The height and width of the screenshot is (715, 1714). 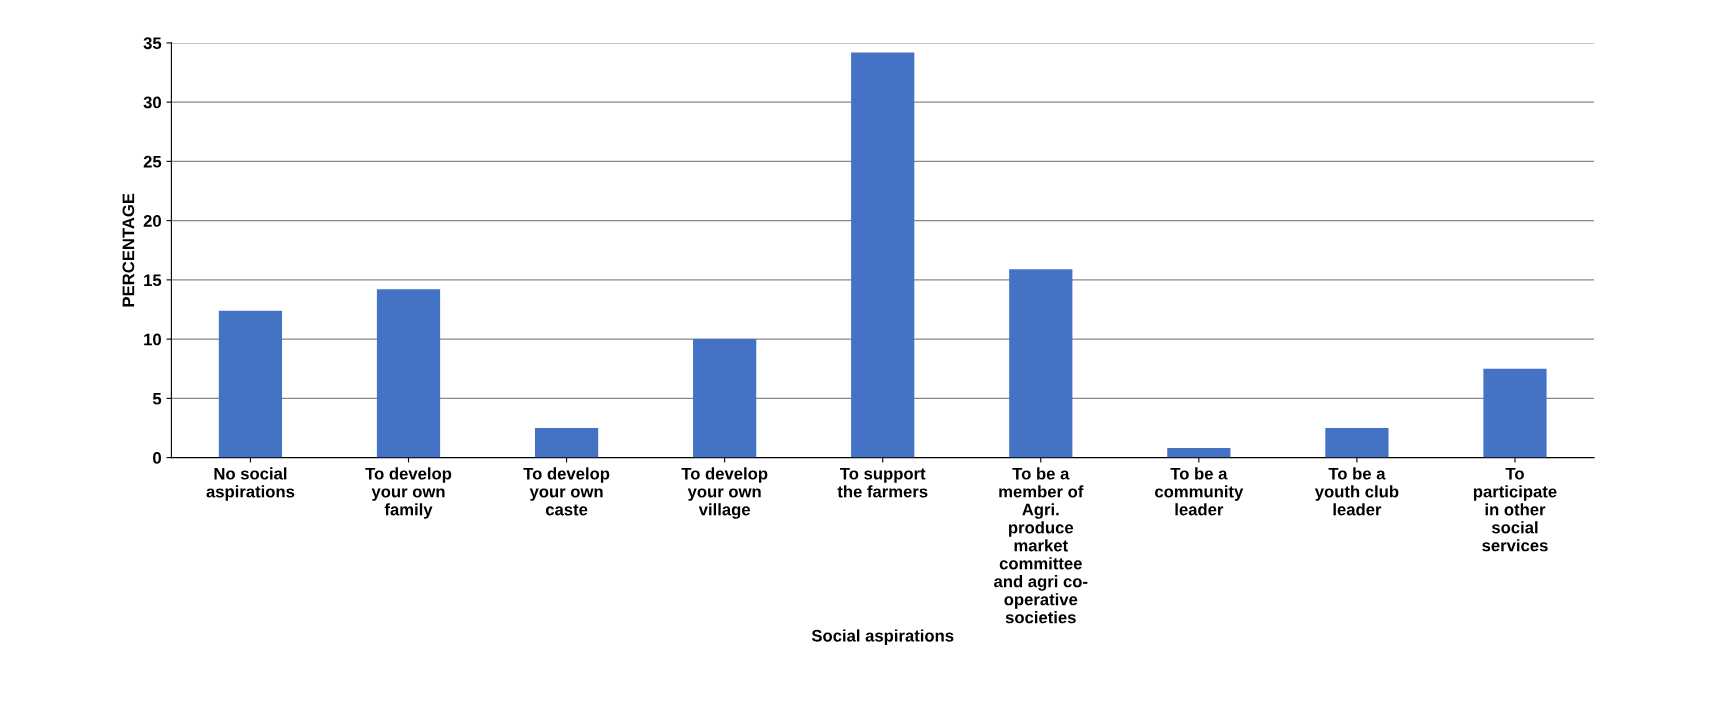 What do you see at coordinates (882, 637) in the screenshot?
I see `x-axis-title: Social aspirations` at bounding box center [882, 637].